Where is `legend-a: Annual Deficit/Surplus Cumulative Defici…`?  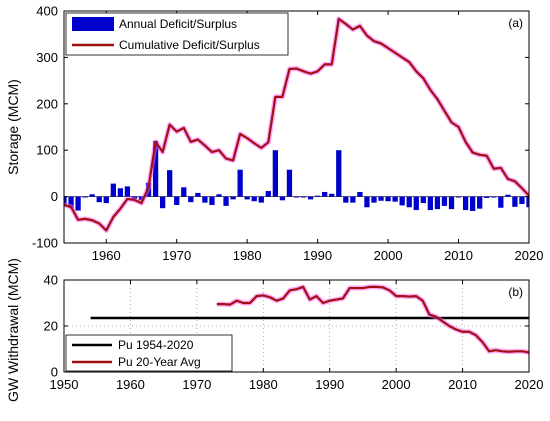 legend-a: Annual Deficit/Surplus Cumulative Defici… is located at coordinates (177, 34).